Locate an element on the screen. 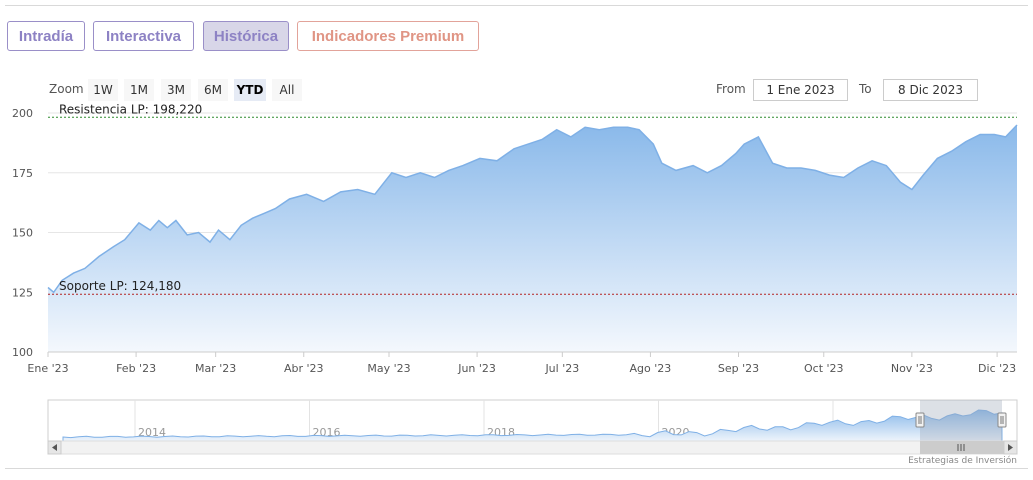 Image resolution: width=1033 pixels, height=480 pixels. y-tick-label: 125 is located at coordinates (22, 292).